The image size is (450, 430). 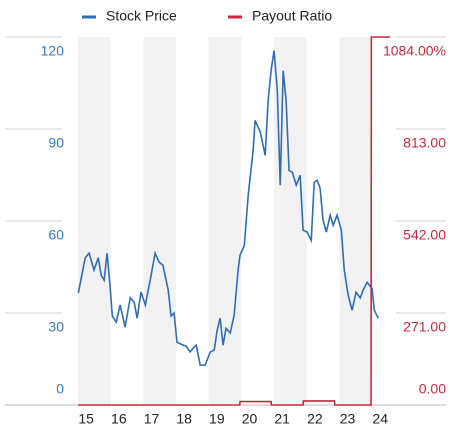 I want to click on y2-tick-label: 813.00, so click(x=424, y=143).